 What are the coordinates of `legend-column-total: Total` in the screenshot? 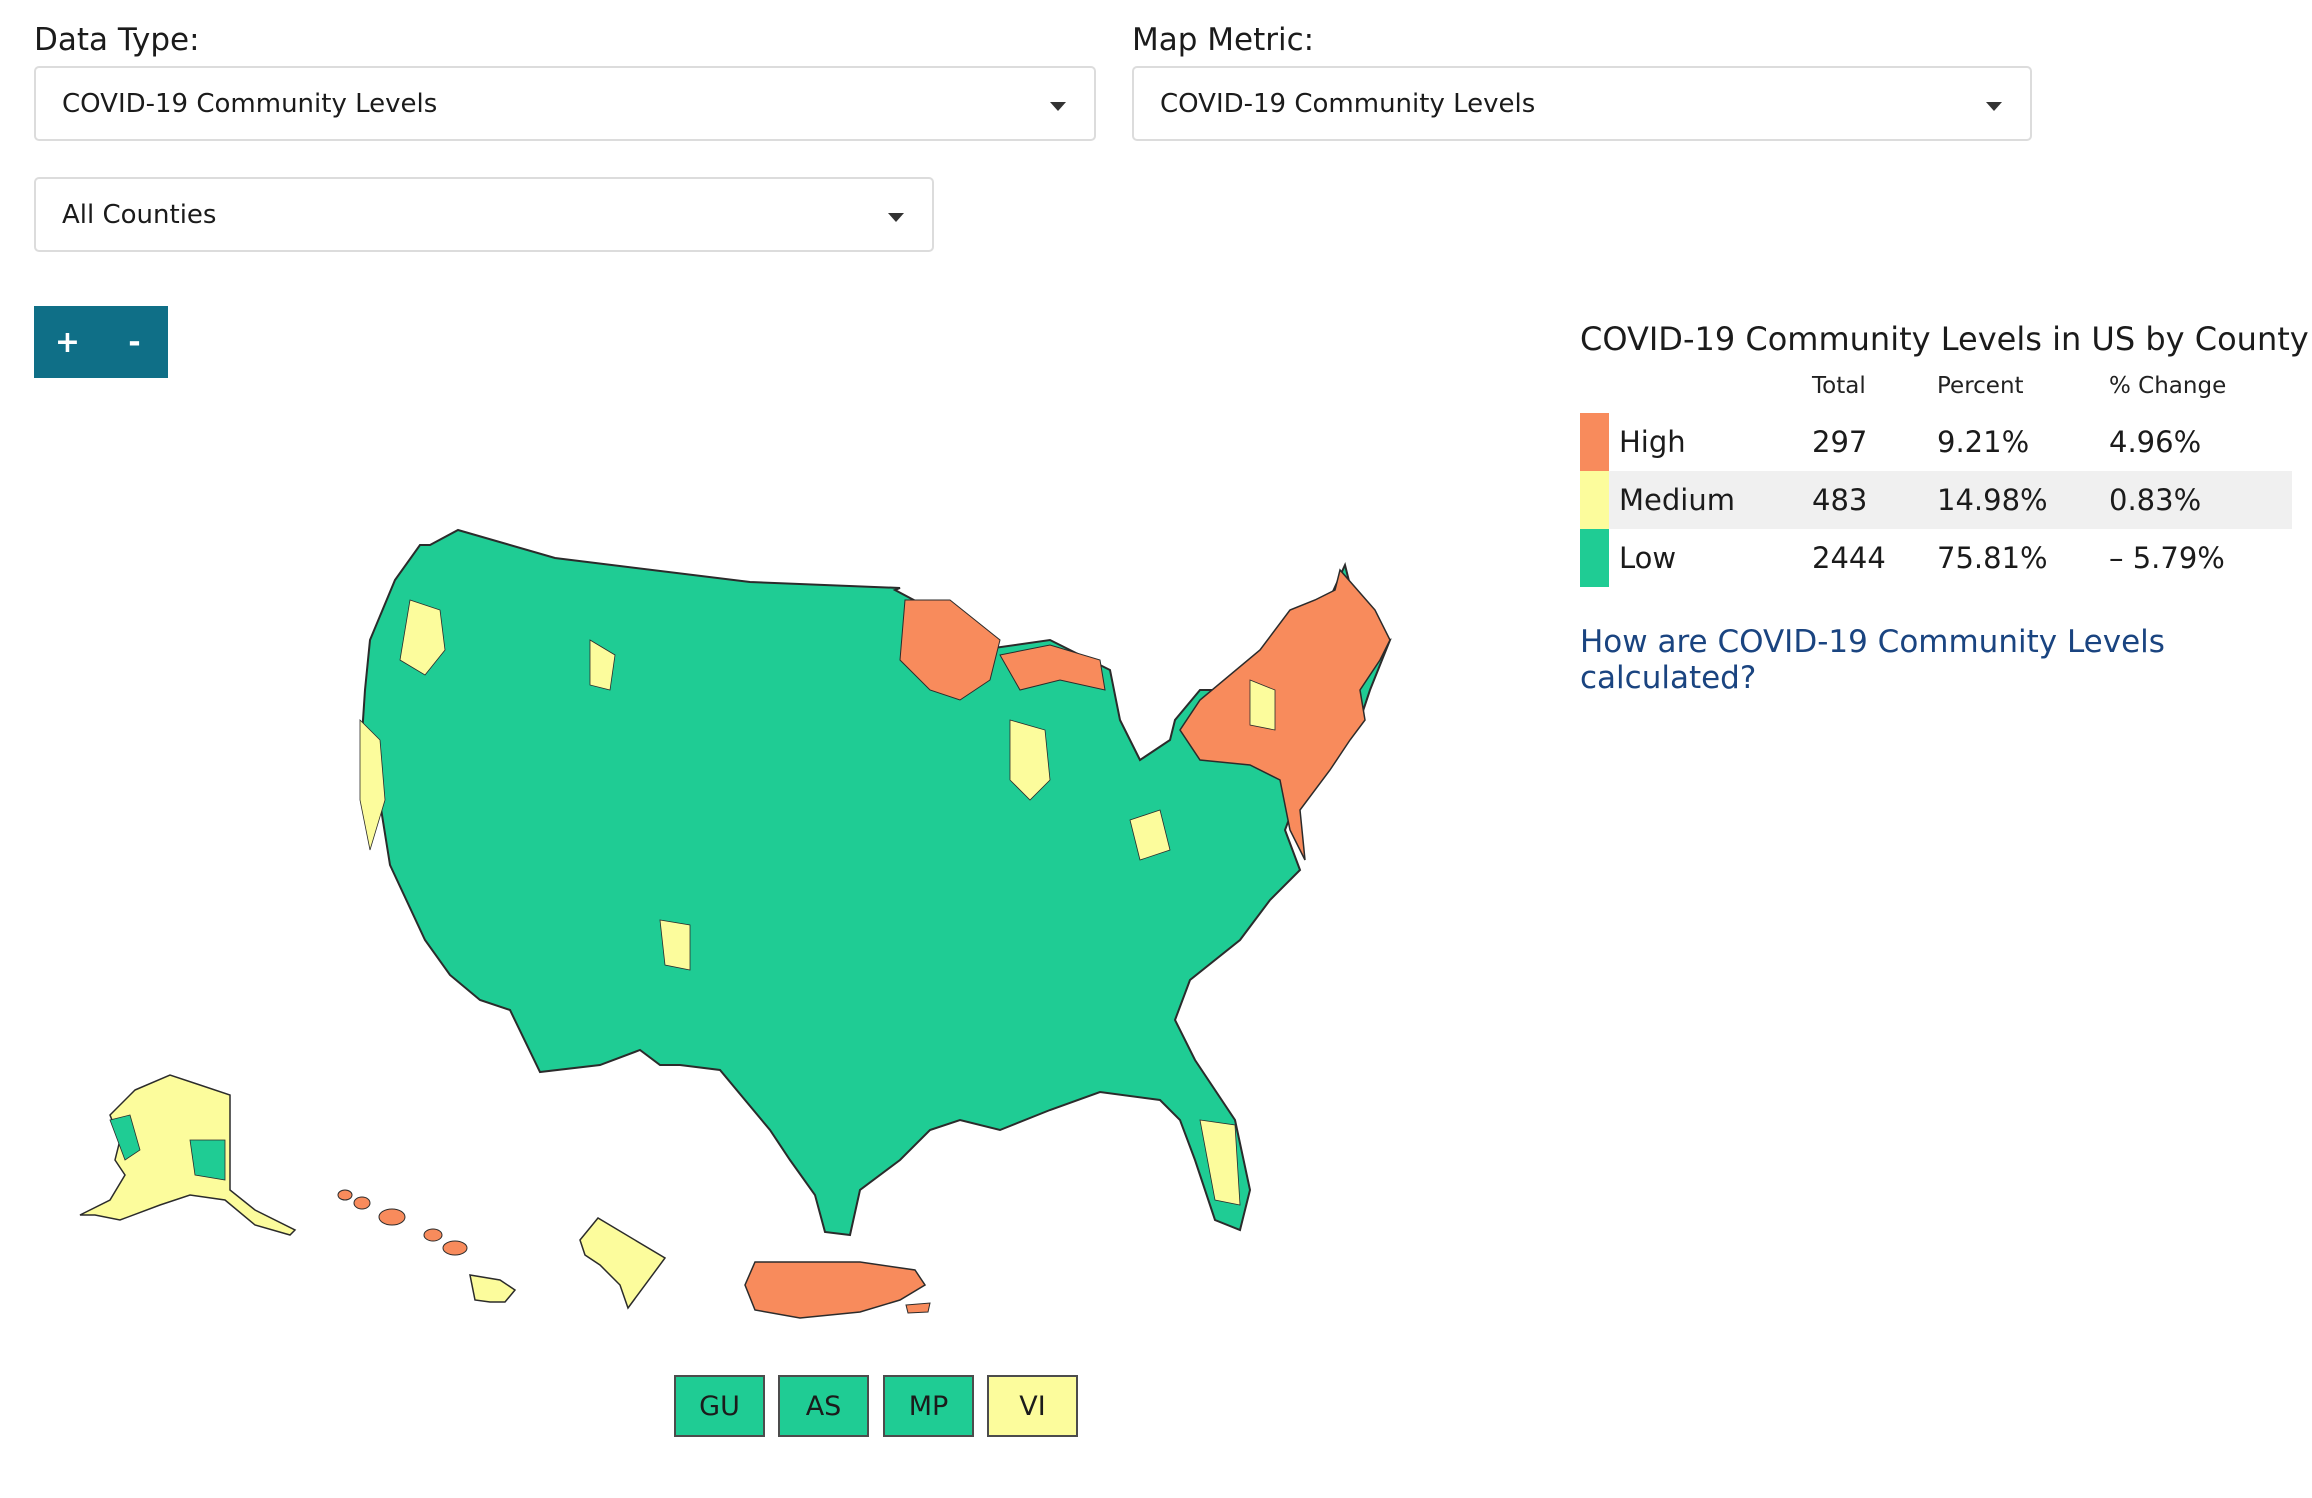 It's located at (1839, 386).